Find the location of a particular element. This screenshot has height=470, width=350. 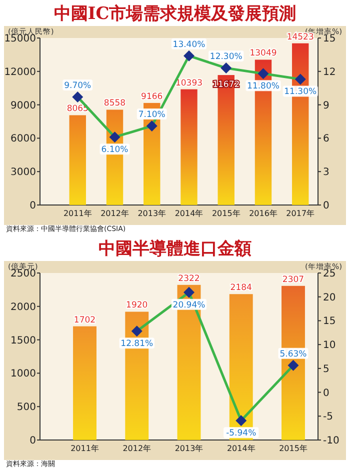

y-tick-label: 1000 is located at coordinates (23, 374).